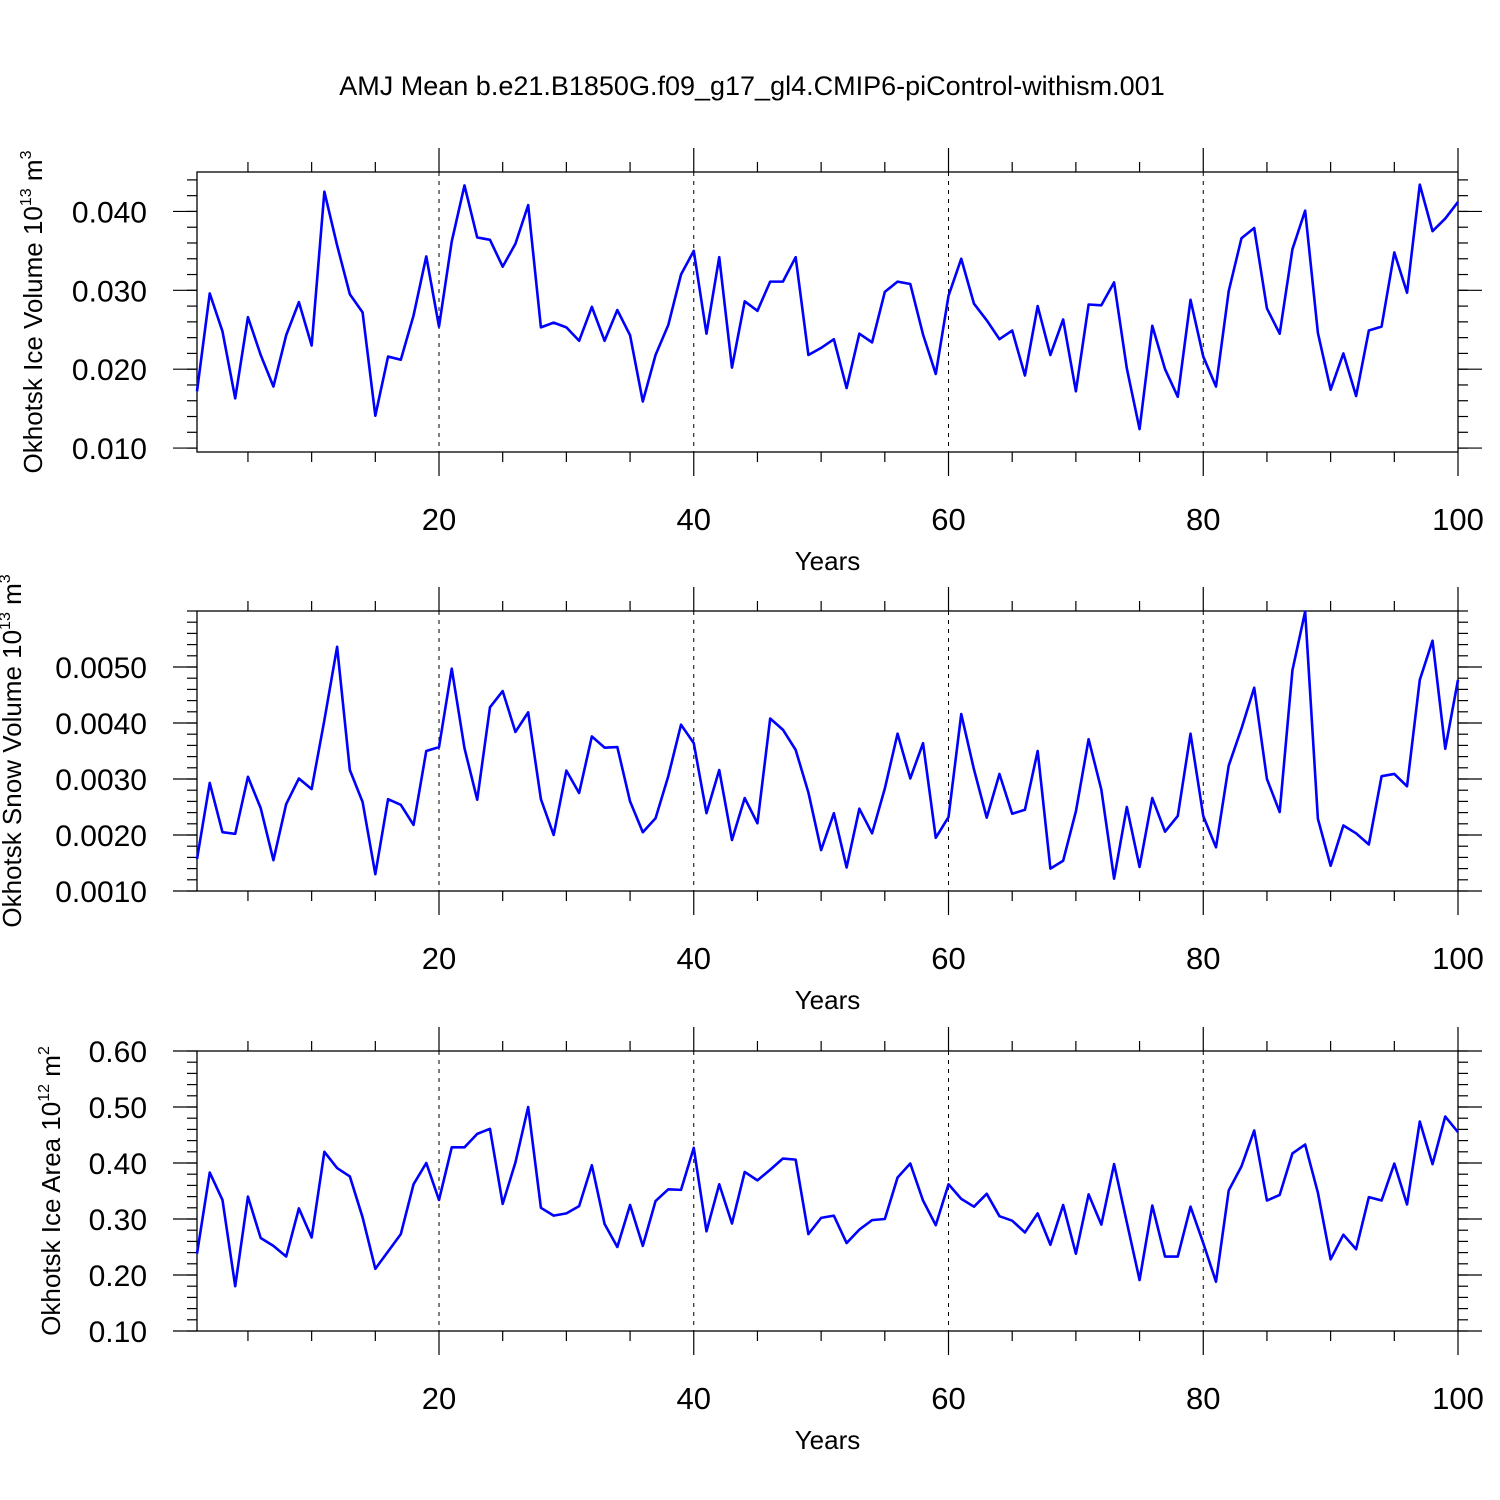 This screenshot has width=1500, height=1500. I want to click on ice-area-ytick-label: 0.60, so click(118, 1052).